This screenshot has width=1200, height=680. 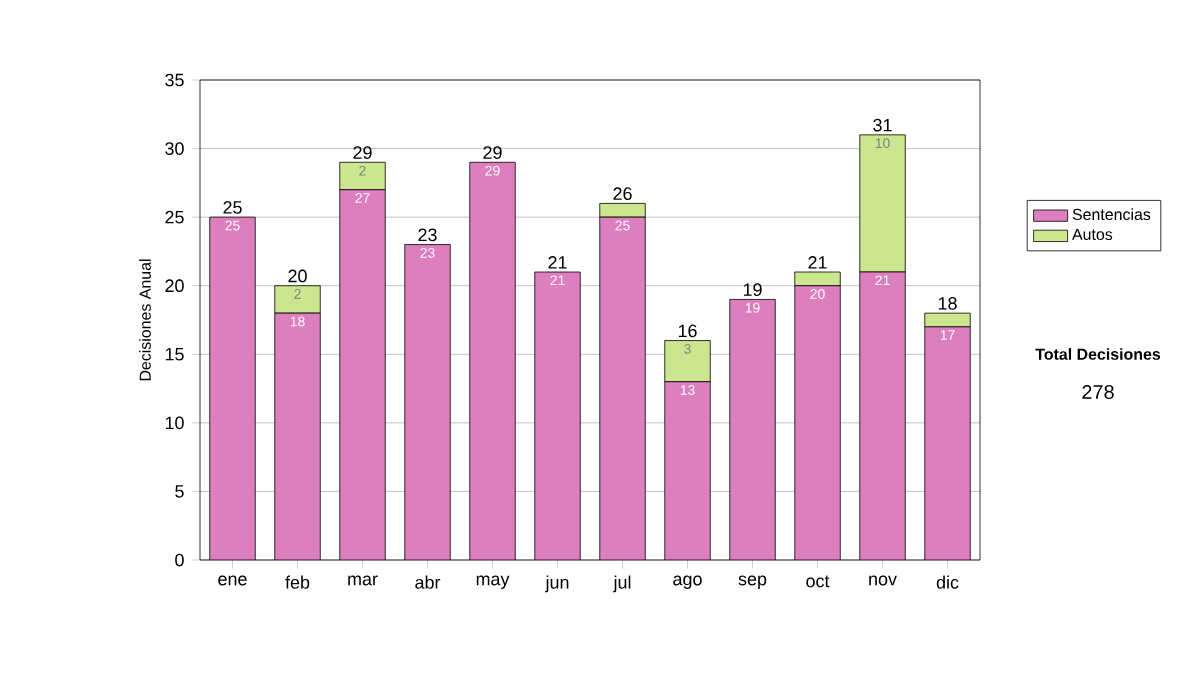 What do you see at coordinates (174, 148) in the screenshot?
I see `y-tick-label: 30` at bounding box center [174, 148].